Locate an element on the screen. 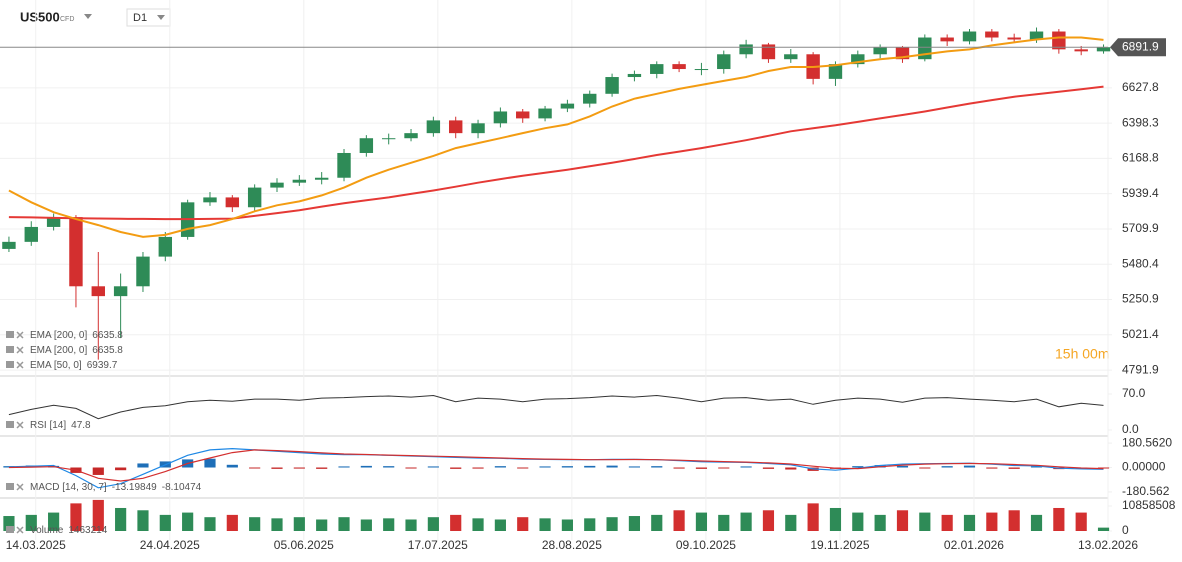 Image resolution: width=1182 pixels, height=562 pixels. y-tick-label: 5939.4 is located at coordinates (1140, 193).